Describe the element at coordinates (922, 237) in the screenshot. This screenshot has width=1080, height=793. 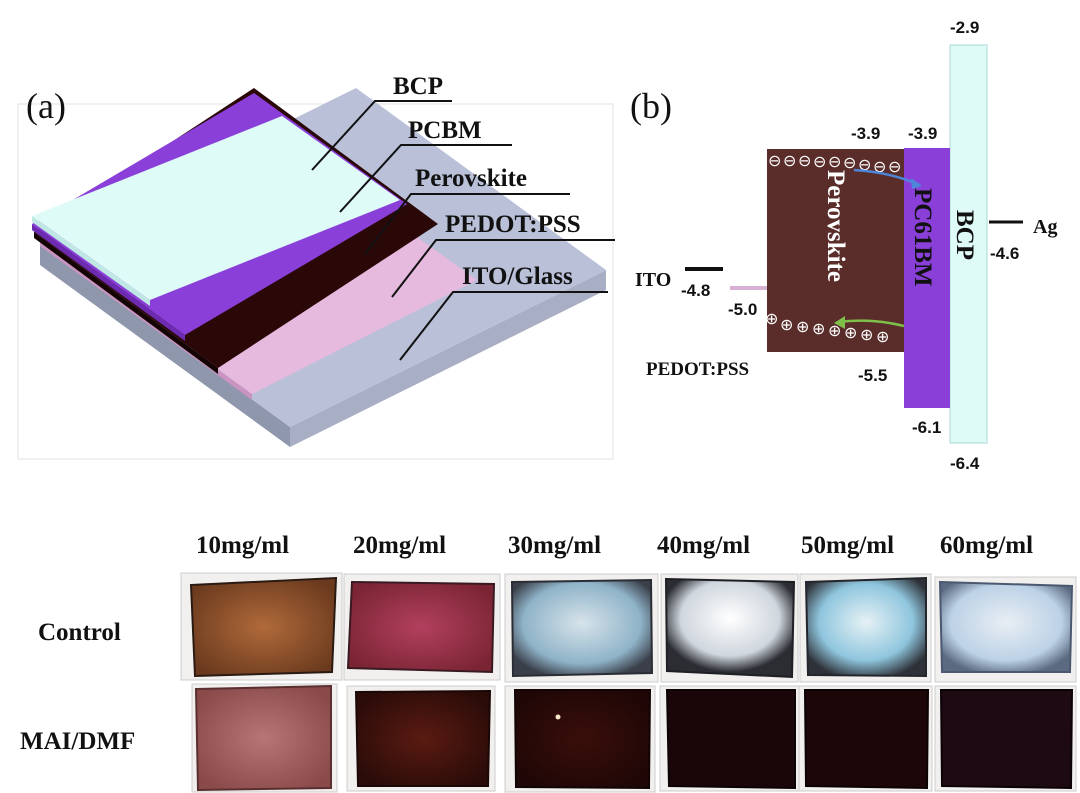
I see `pc61bm-band-label: PC61BM` at that location.